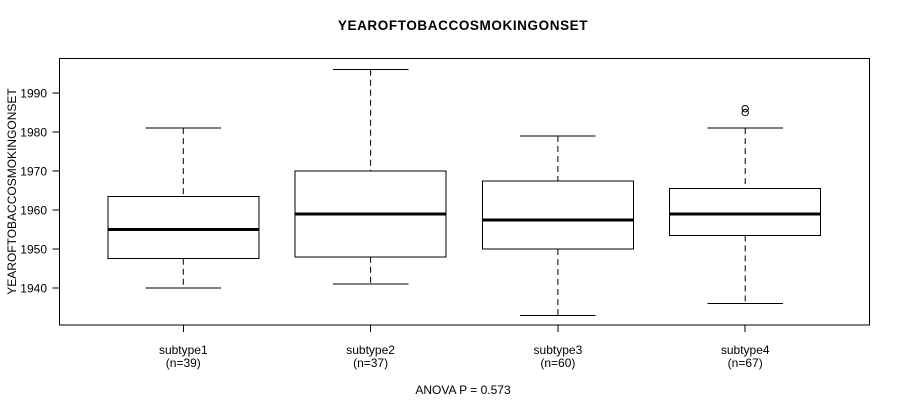 Image resolution: width=900 pixels, height=400 pixels. I want to click on category-label: subtype3, so click(558, 350).